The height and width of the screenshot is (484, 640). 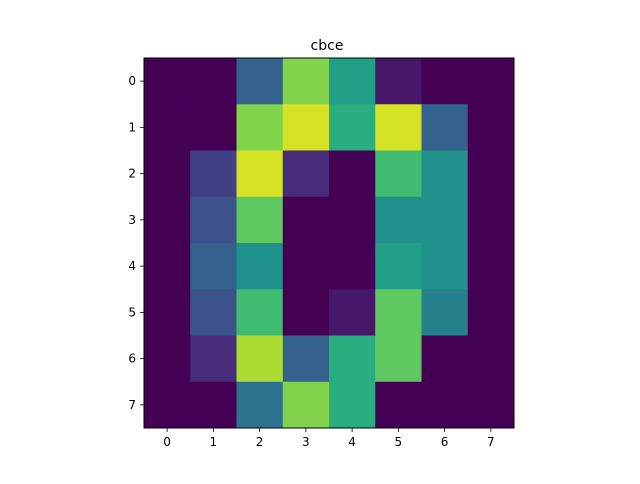 I want to click on x-tick-label: 5, so click(x=399, y=442).